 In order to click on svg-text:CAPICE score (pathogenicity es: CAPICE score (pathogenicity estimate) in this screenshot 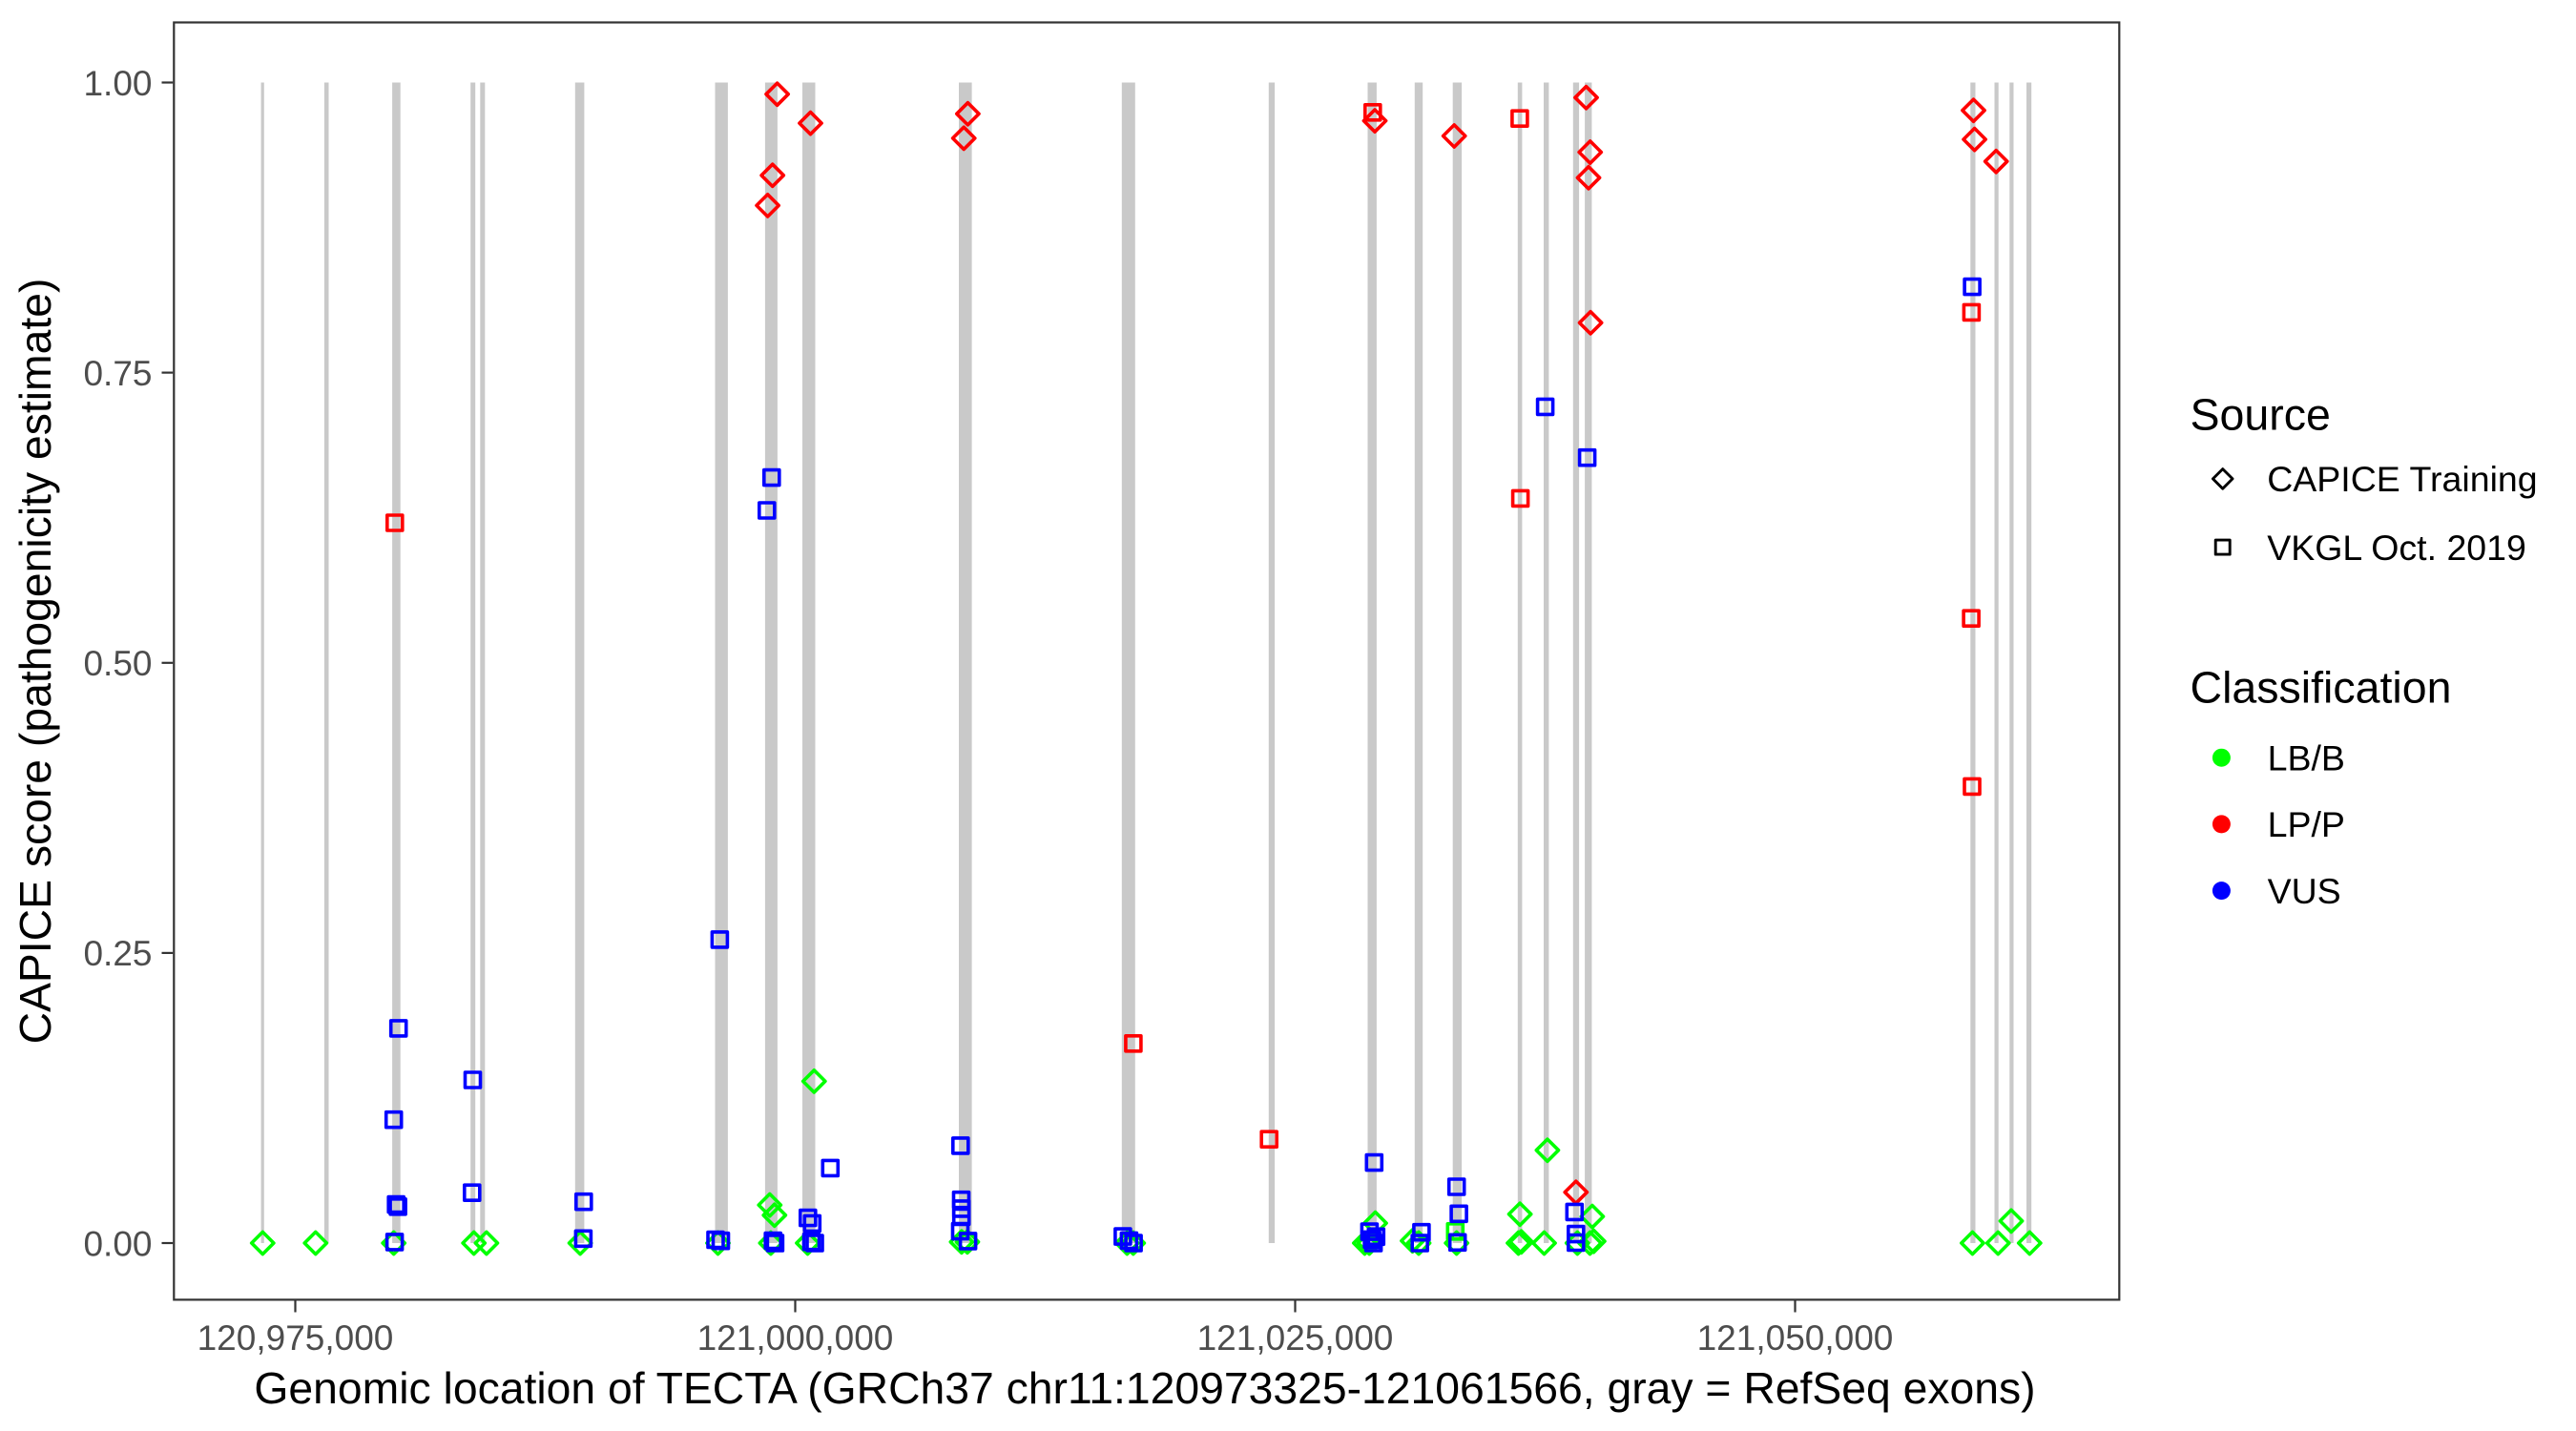, I will do `click(35, 662)`.